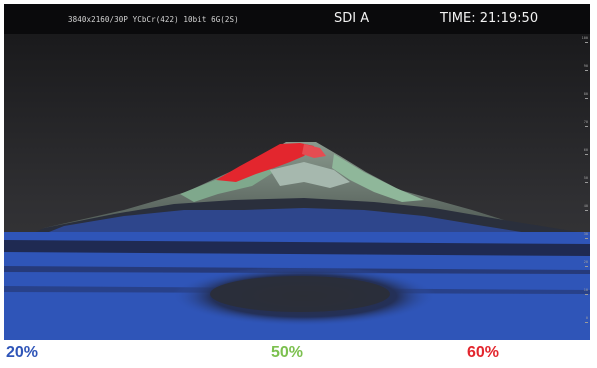  I want to click on exposure-legend: 20% 50% 60%, so click(298, 354).